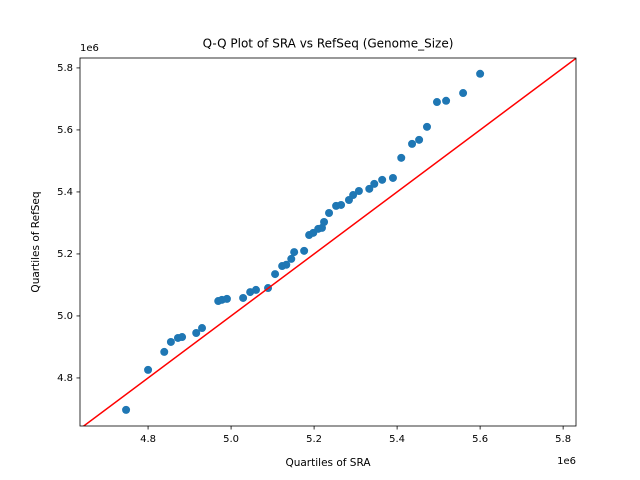  What do you see at coordinates (65, 254) in the screenshot?
I see `y-tick-label: 5.2` at bounding box center [65, 254].